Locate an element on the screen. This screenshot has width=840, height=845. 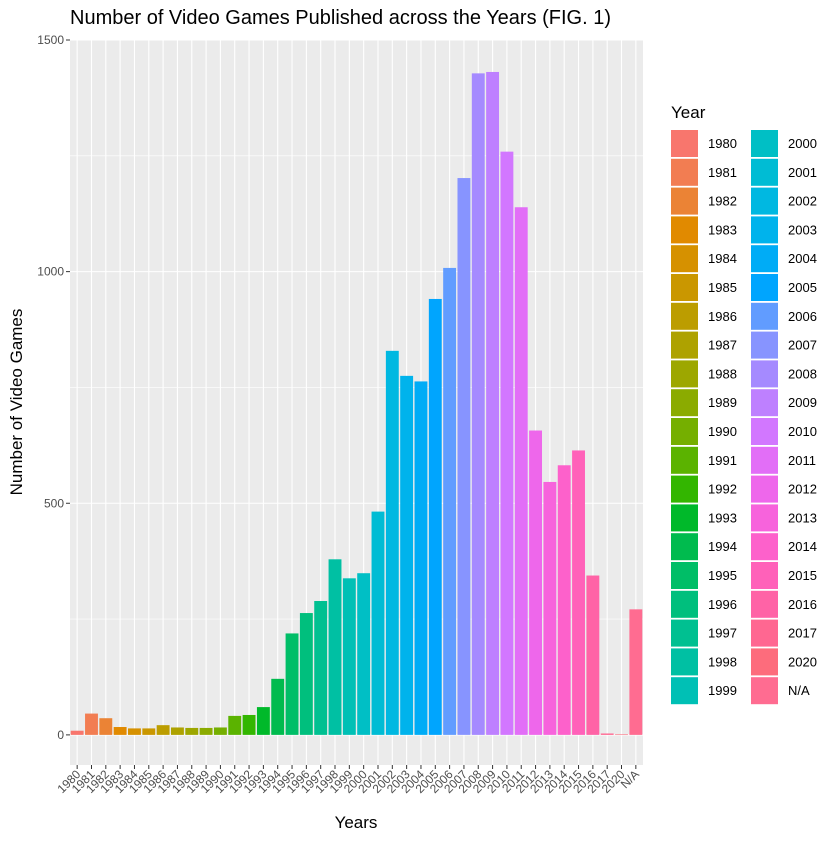
legend-label: 1999 is located at coordinates (722, 690).